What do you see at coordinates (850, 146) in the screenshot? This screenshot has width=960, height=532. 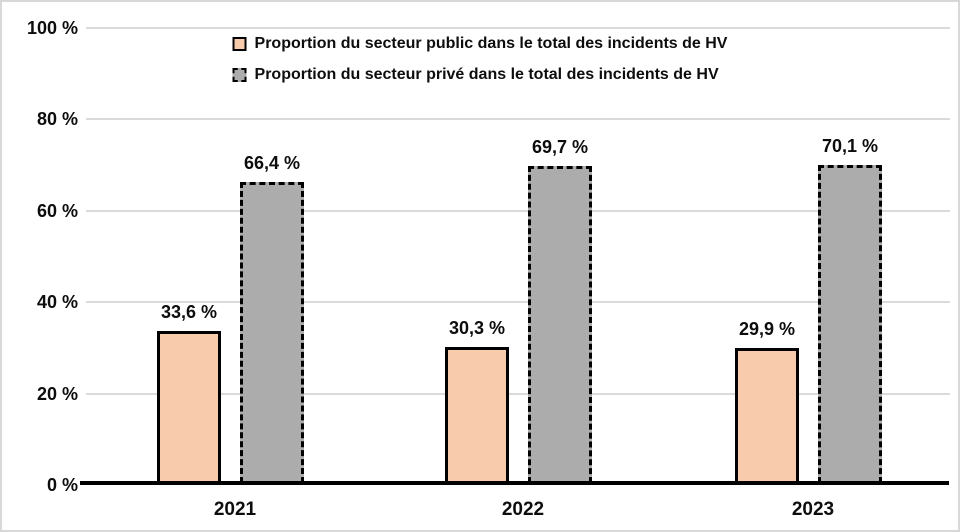 I see `value-label: 70,1 %` at bounding box center [850, 146].